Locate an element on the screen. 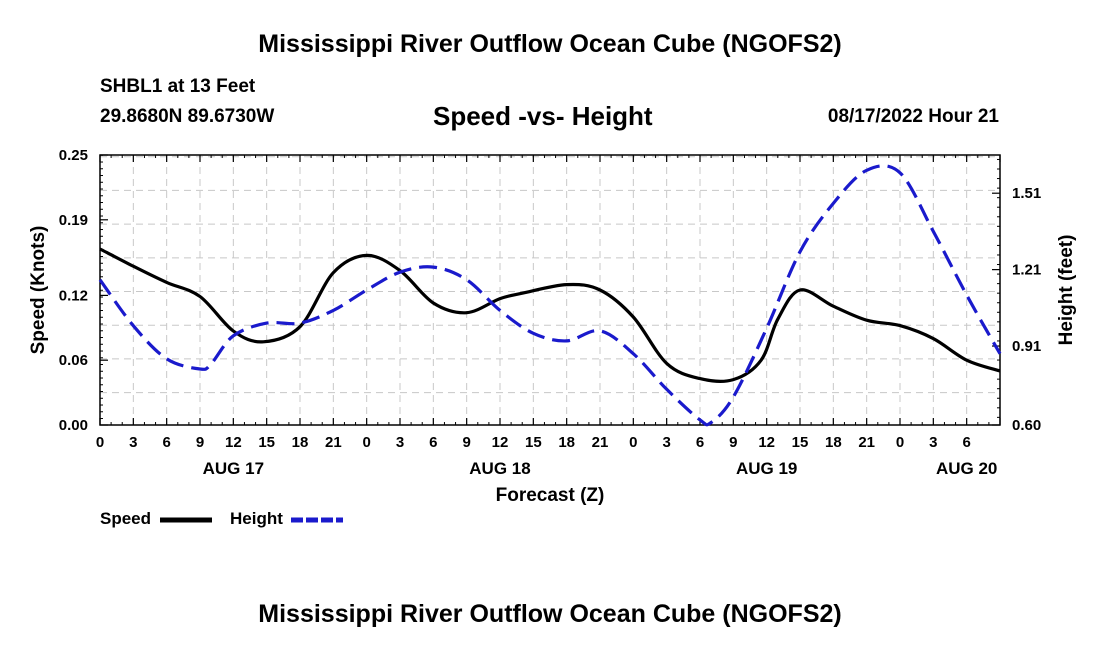  y2-tick-label: 0.60 is located at coordinates (1026, 425).